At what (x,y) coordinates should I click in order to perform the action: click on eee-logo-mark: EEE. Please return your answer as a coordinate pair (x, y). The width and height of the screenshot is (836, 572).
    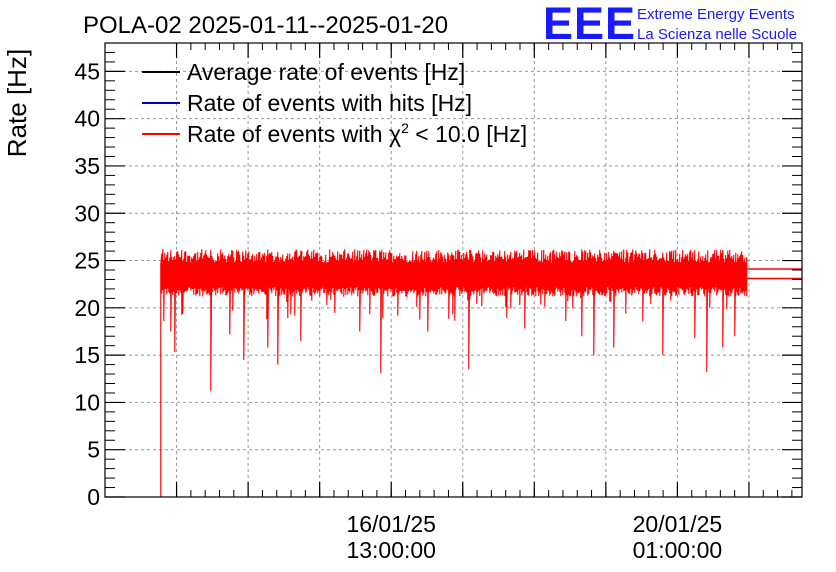
    Looking at the image, I should click on (589, 24).